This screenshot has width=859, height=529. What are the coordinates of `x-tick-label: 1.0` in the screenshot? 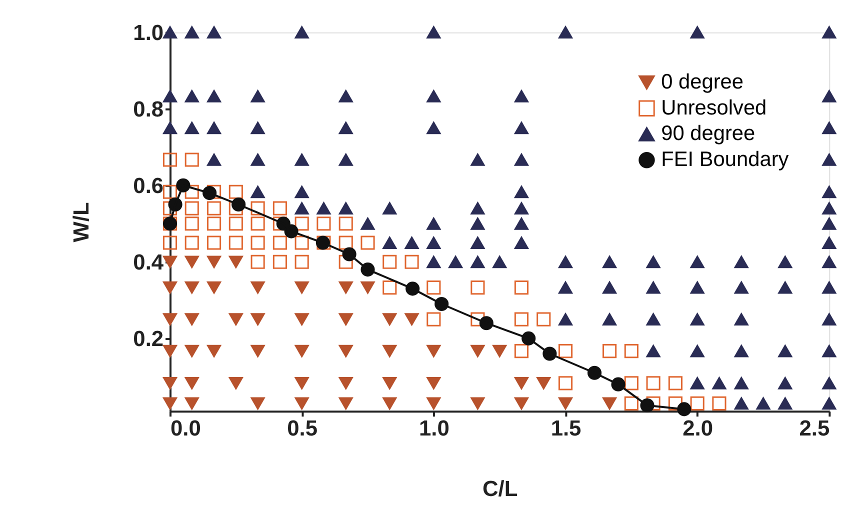 It's located at (434, 427).